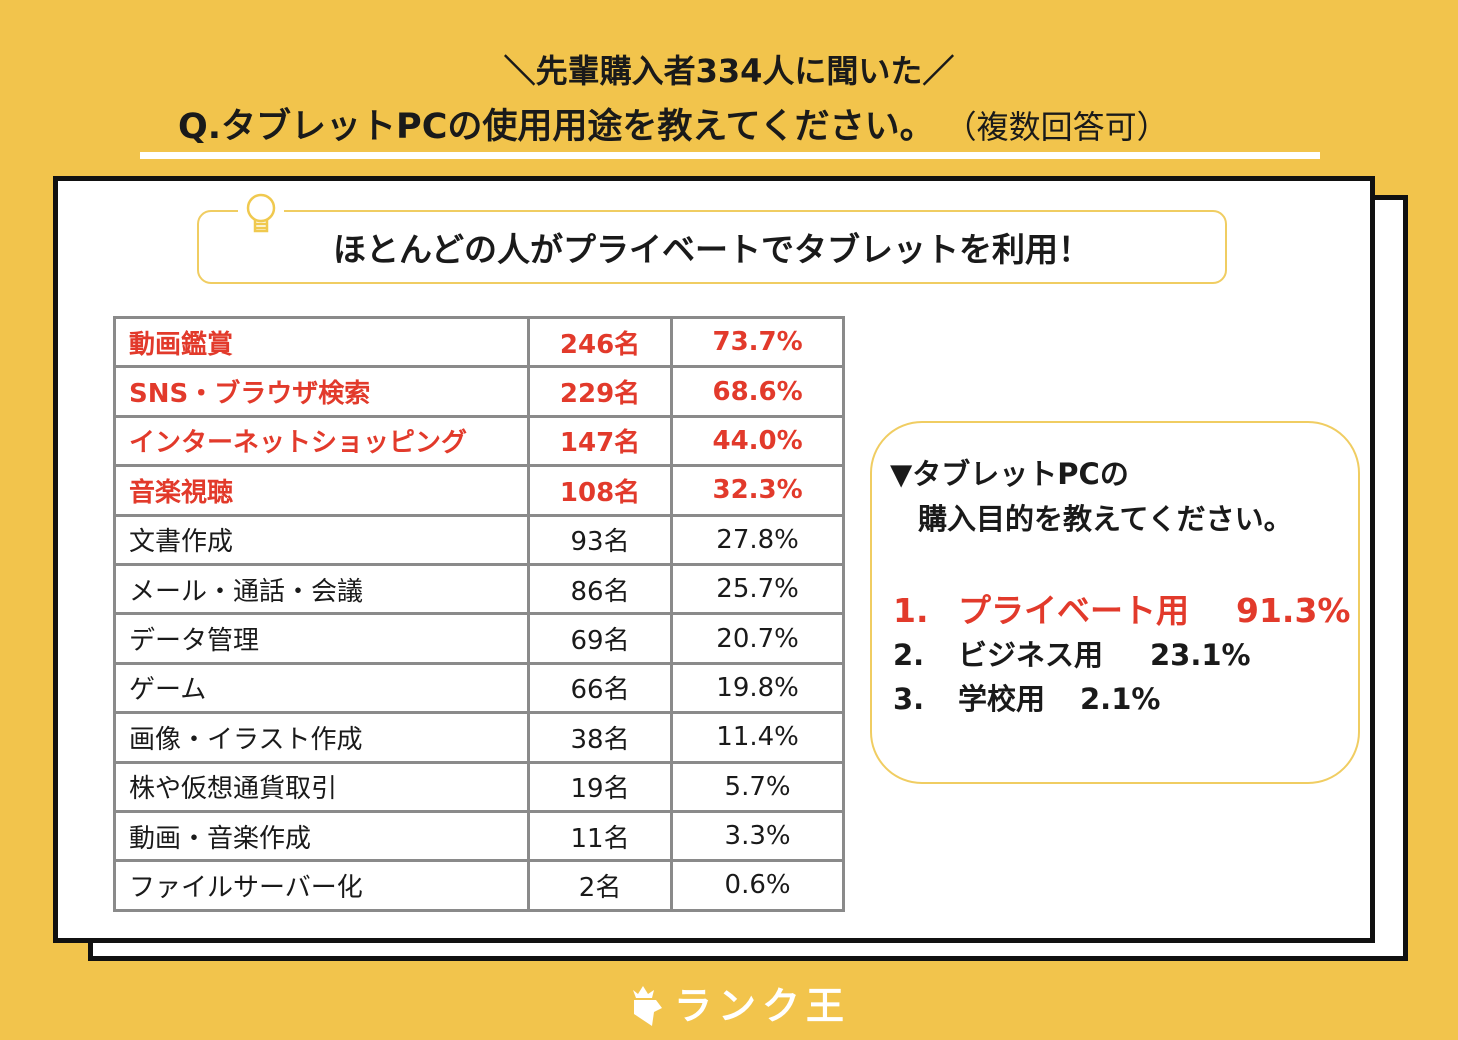 This screenshot has height=1040, width=1458. What do you see at coordinates (1200, 655) in the screenshot?
I see `rank-pct: 23.1%` at bounding box center [1200, 655].